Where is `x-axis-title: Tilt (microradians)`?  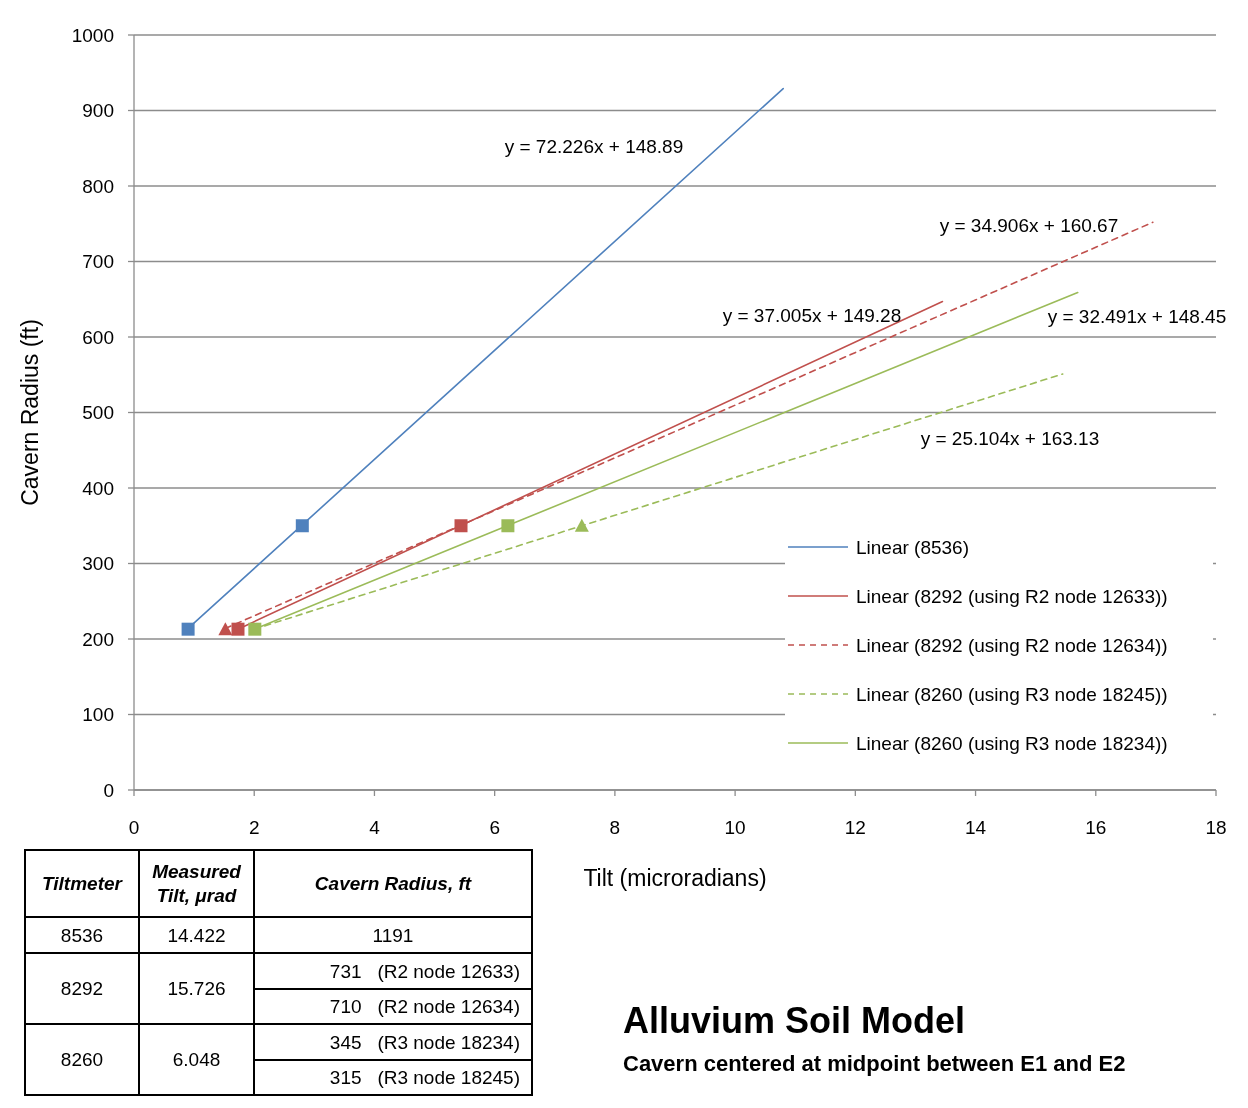
x-axis-title: Tilt (microradians) is located at coordinates (675, 878).